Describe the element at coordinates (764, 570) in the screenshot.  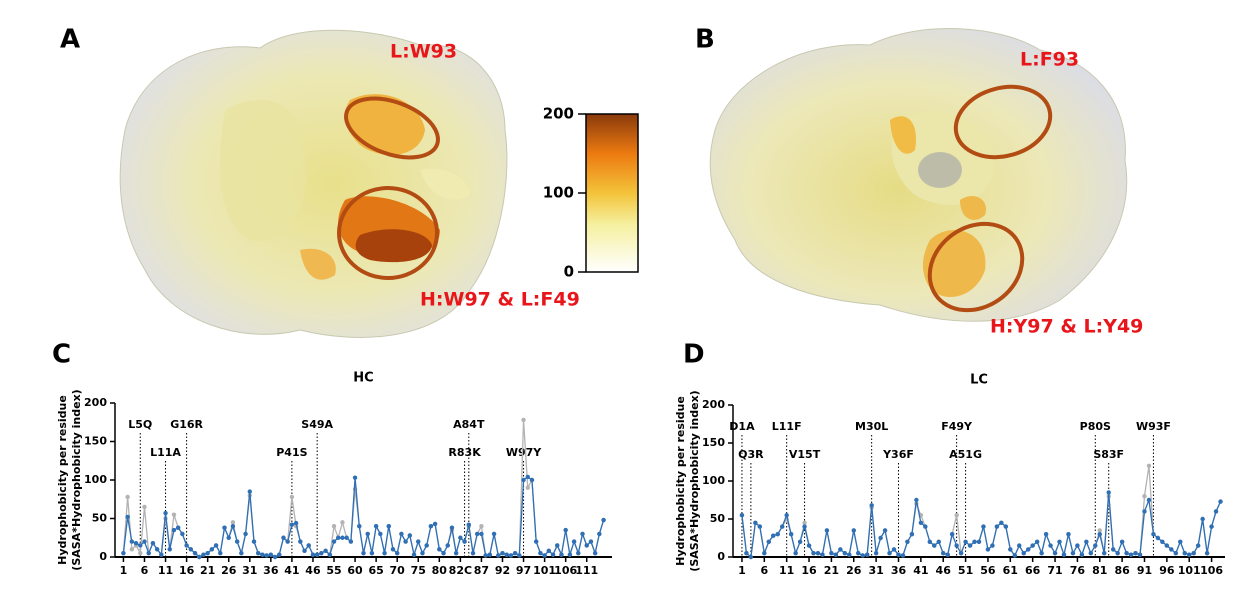
I see `x-tick-label: 6` at that location.